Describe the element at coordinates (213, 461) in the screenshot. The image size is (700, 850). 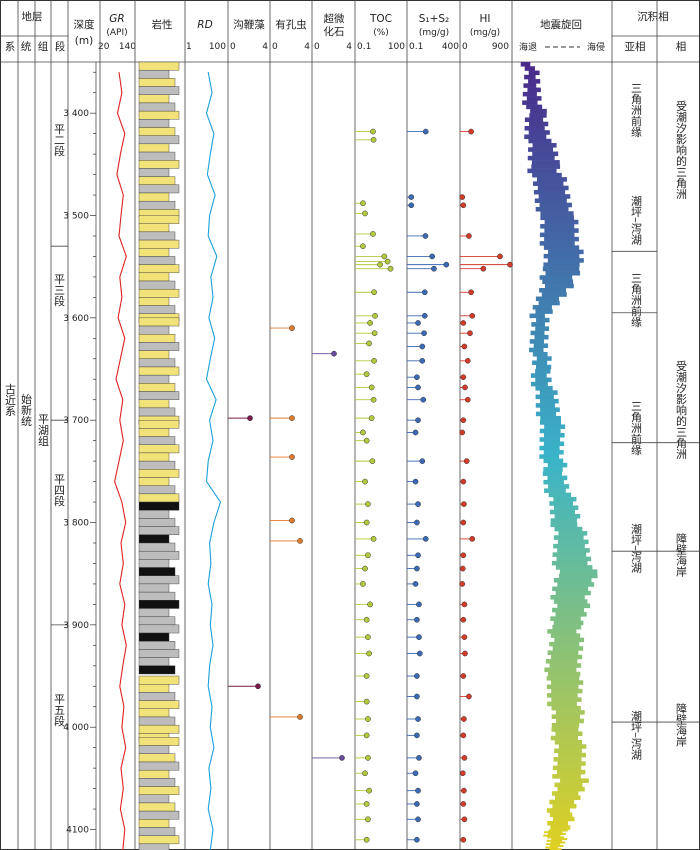
I see `rd-curve` at that location.